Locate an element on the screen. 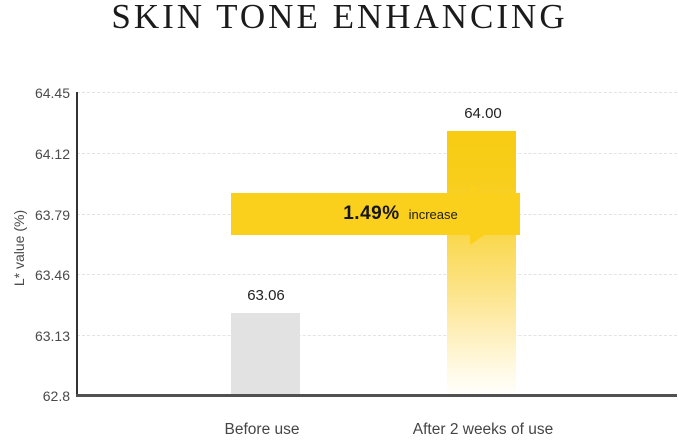 This screenshot has width=679, height=442. chart-title: SKIN TONE ENHANCING is located at coordinates (339, 18).